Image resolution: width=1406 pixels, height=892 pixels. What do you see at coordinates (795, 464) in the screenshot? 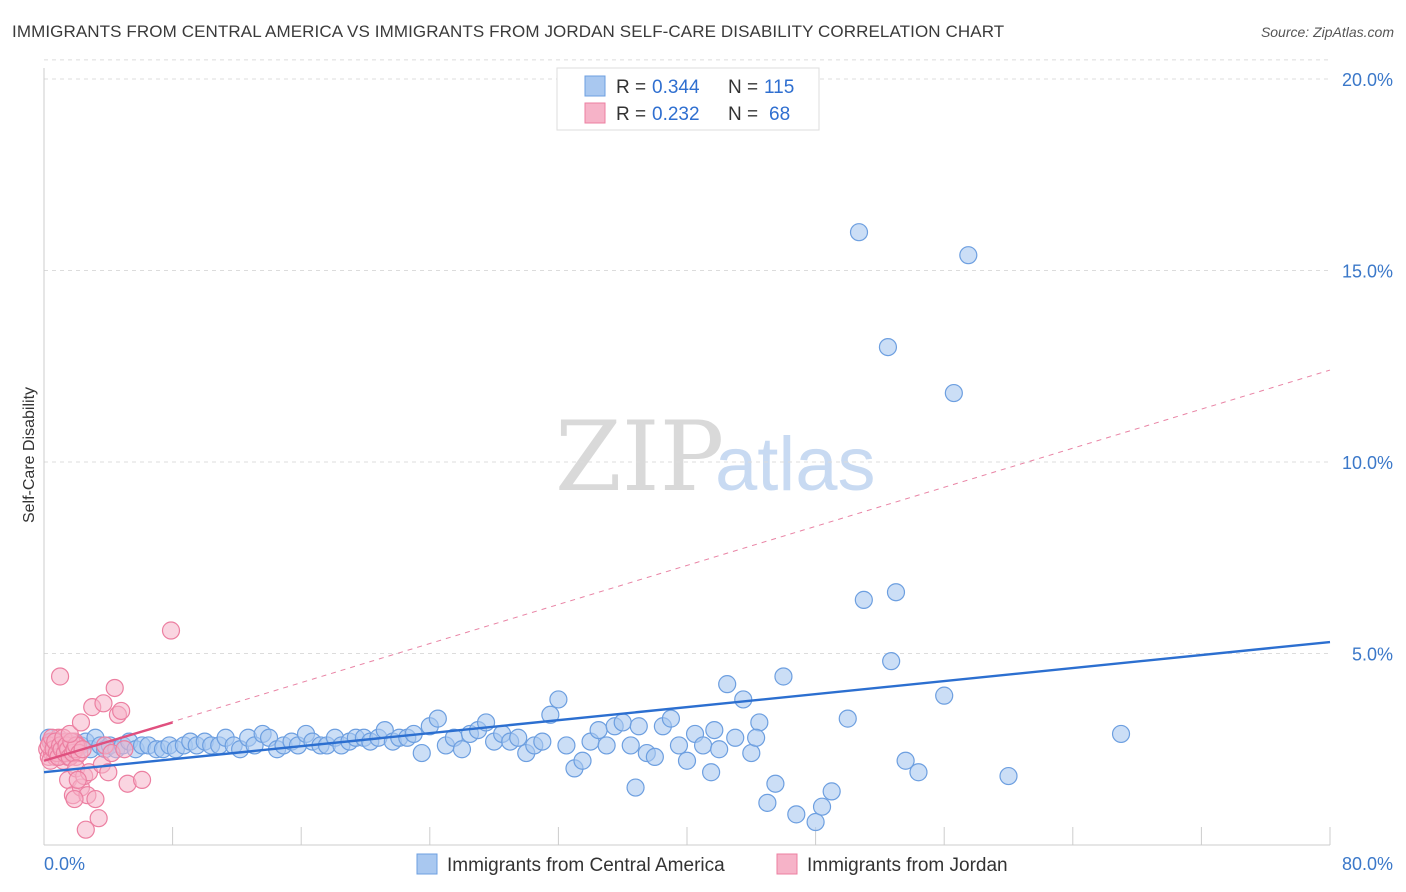
I see `watermark-atlas: atlas` at bounding box center [795, 464].